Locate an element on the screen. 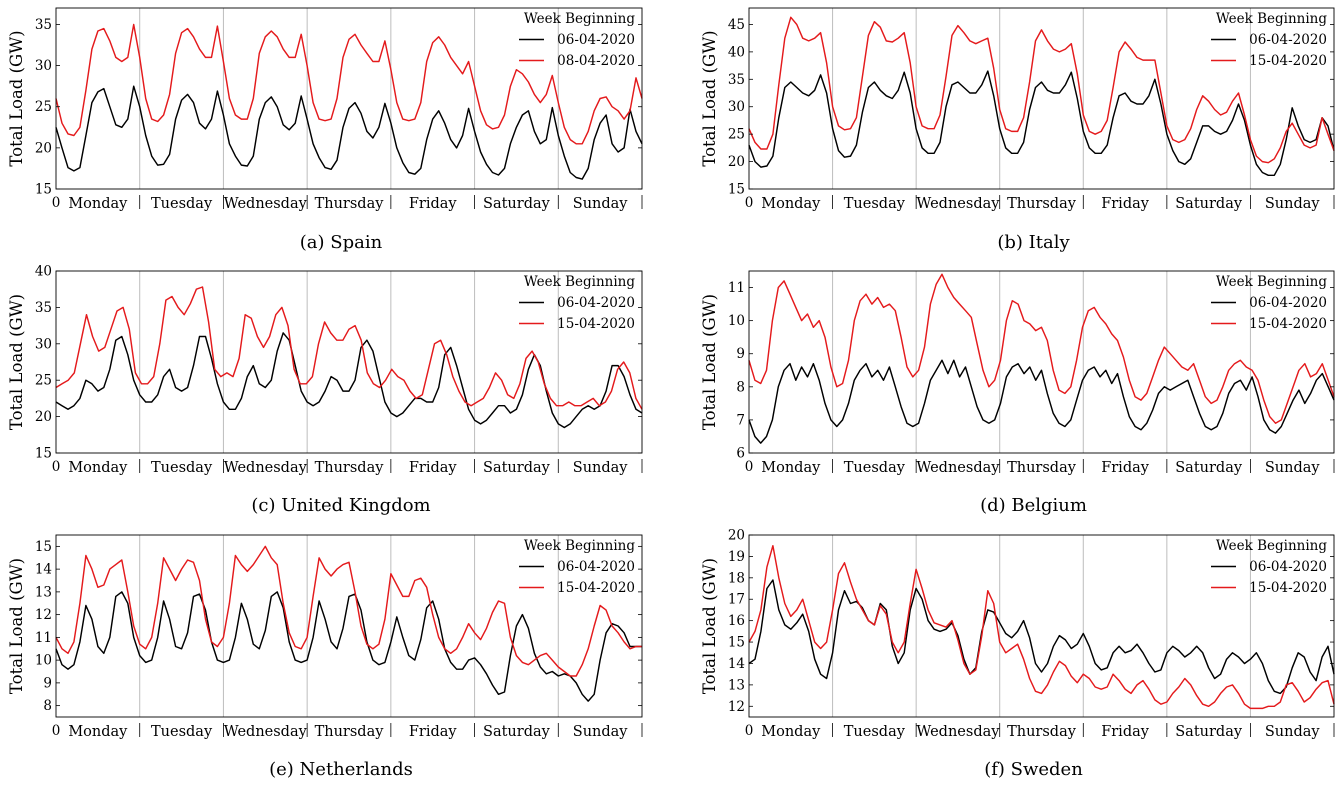  chart-4-day-label-sunday: Sunday is located at coordinates (601, 732).